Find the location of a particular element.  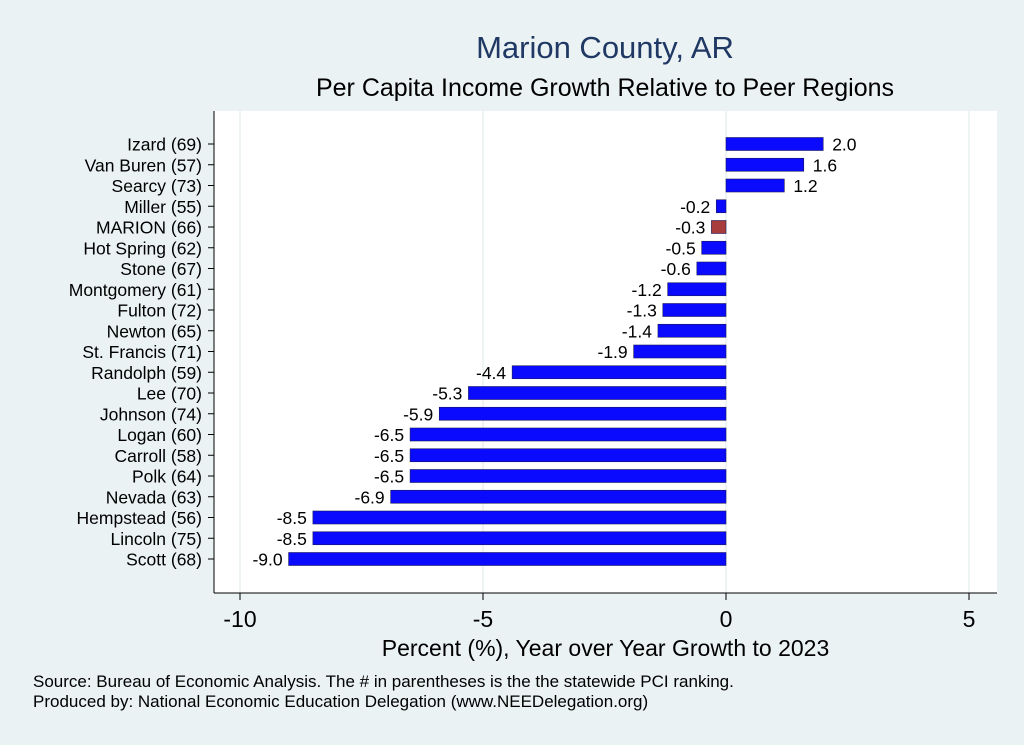

bar-value-label: 1.6 is located at coordinates (825, 165).